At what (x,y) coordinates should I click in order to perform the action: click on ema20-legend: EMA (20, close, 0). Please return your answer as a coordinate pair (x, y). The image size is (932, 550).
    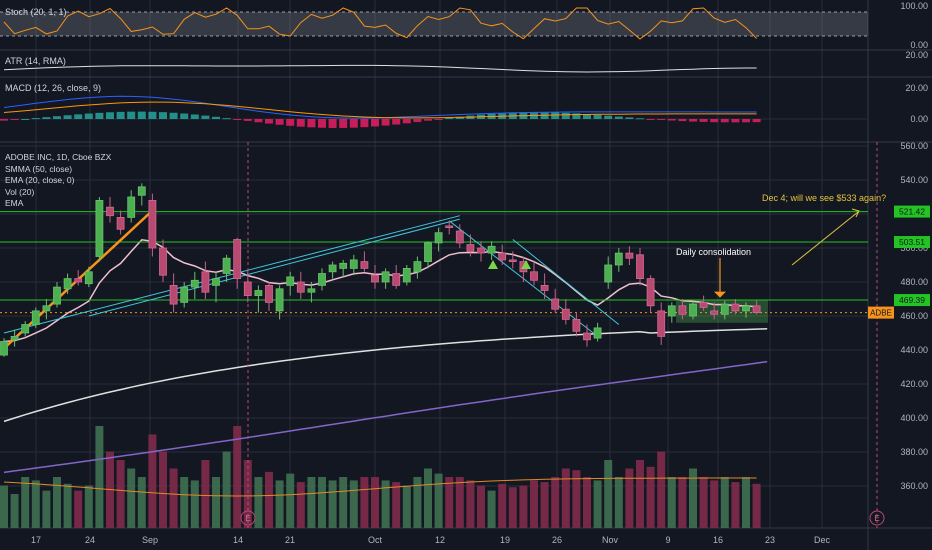
    Looking at the image, I should click on (40, 180).